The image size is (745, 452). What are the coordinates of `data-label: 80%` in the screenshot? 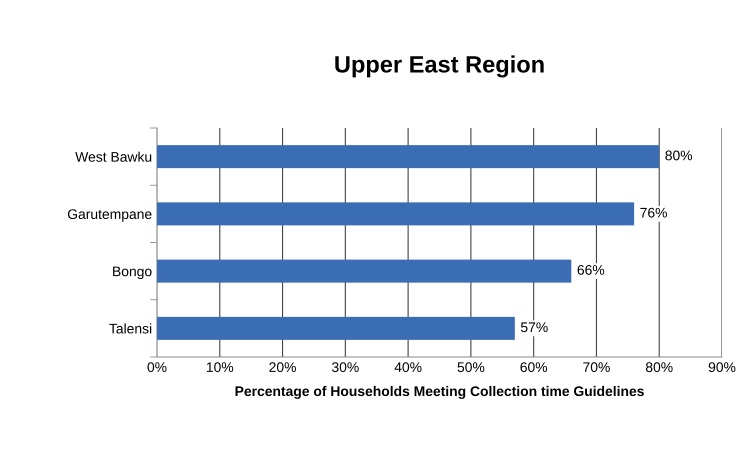 It's located at (678, 155).